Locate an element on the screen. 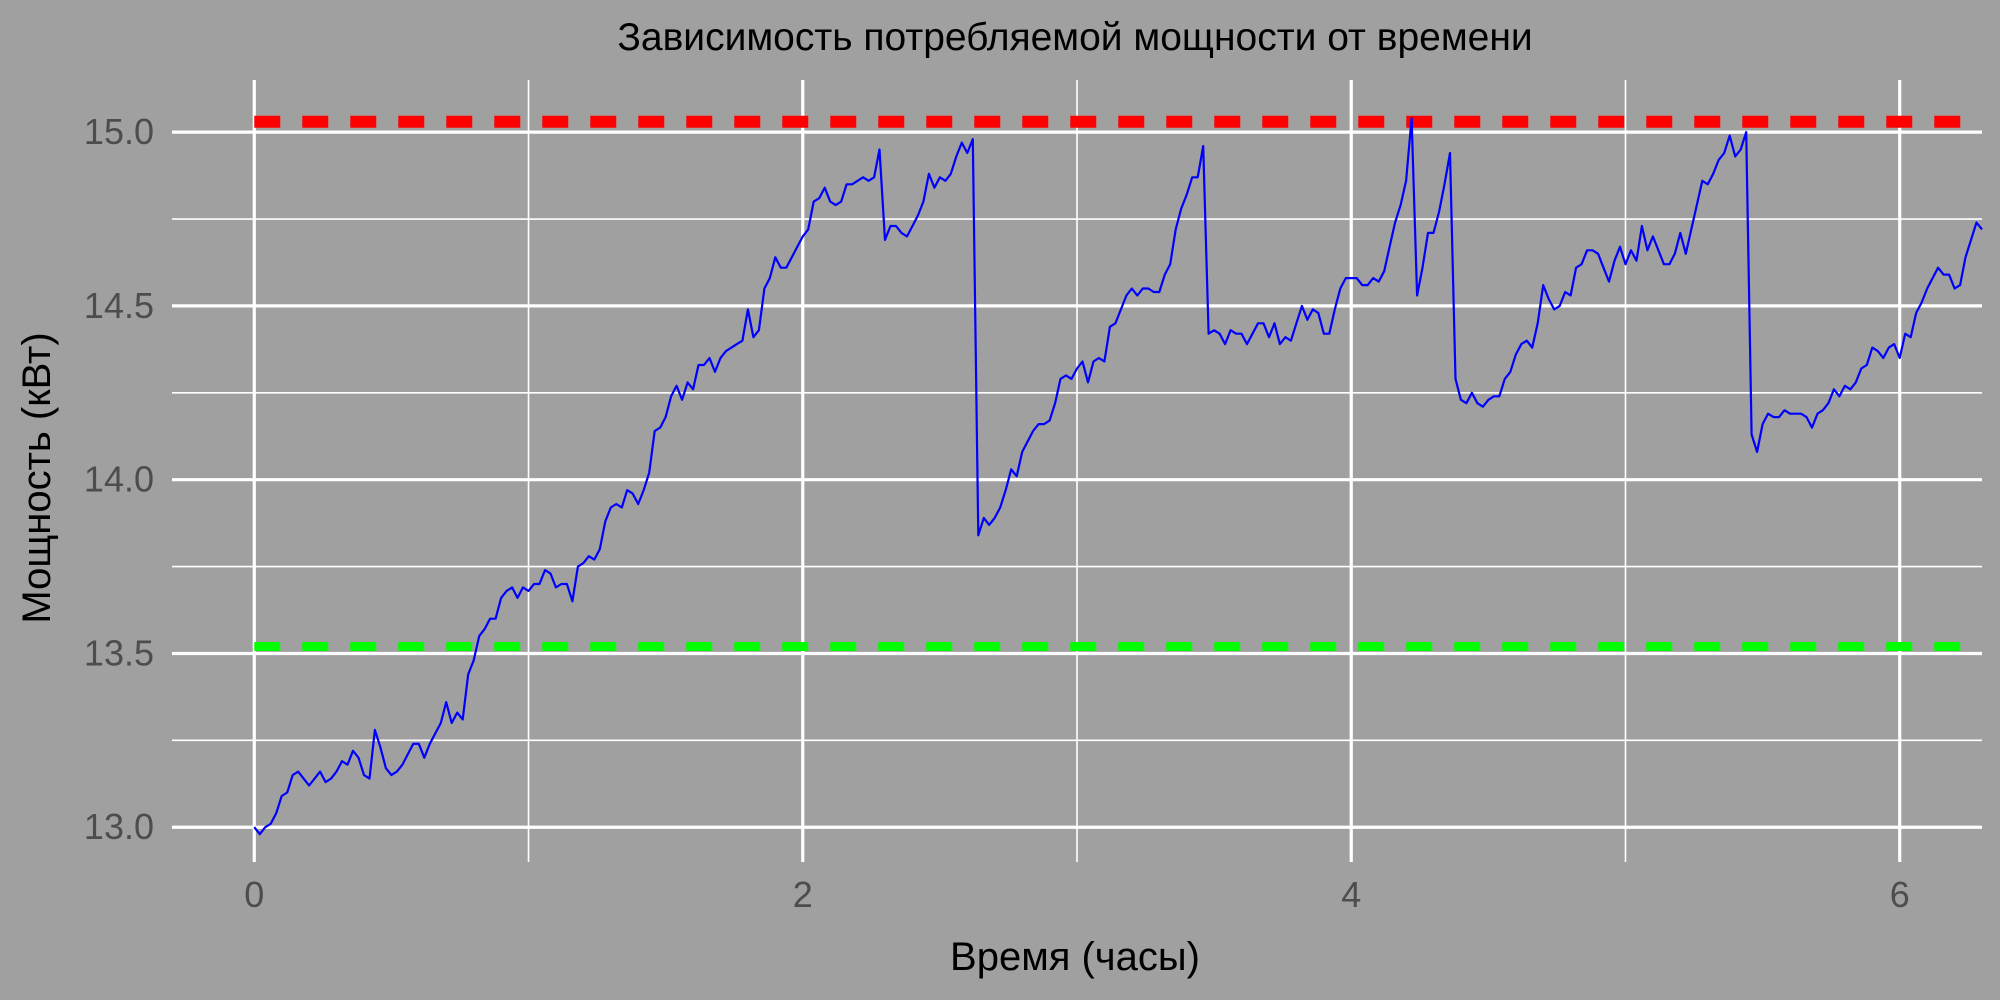 This screenshot has width=2000, height=1000. x-tick-label: 4 is located at coordinates (1351, 894).